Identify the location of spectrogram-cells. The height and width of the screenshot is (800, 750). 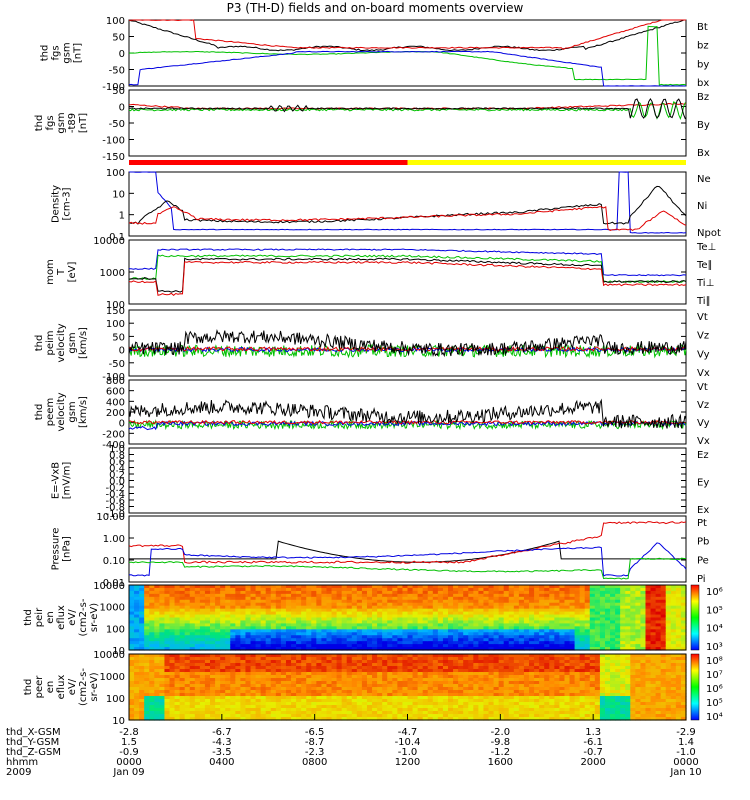
(408, 618).